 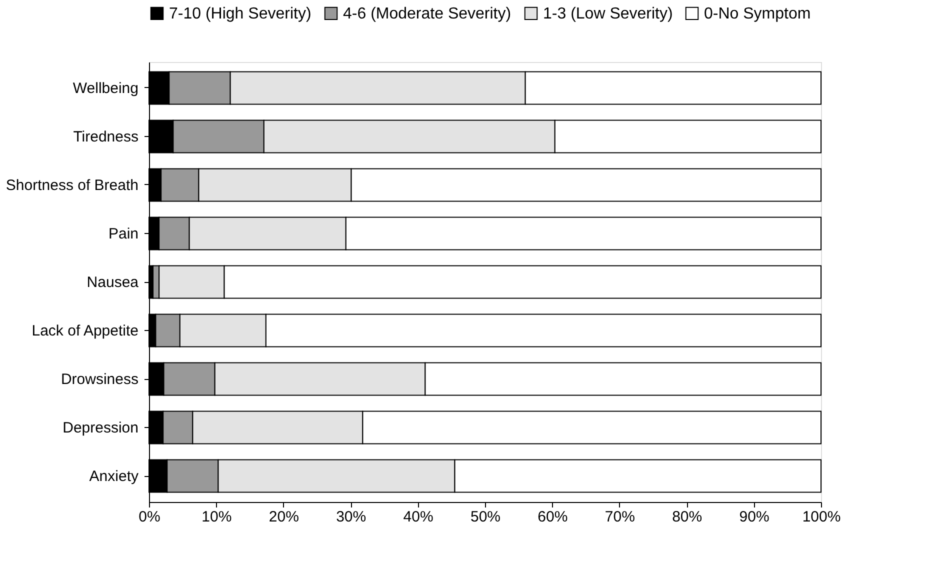 I want to click on x-tick-label: 100%, so click(x=821, y=517).